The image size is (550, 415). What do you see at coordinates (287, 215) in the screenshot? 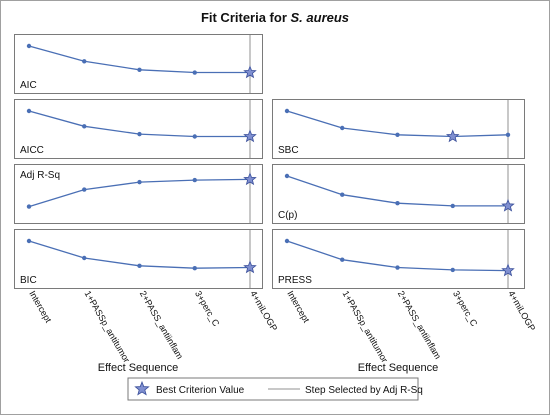
I see `panel-label: C(p)` at bounding box center [287, 215].